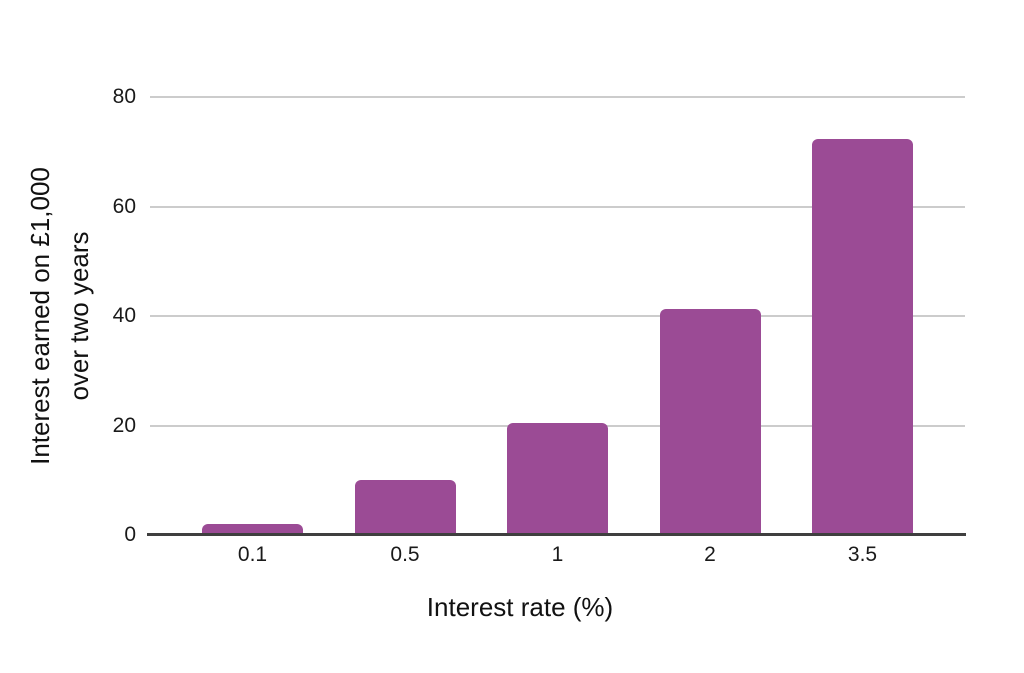 Image resolution: width=1024 pixels, height=673 pixels. Describe the element at coordinates (710, 554) in the screenshot. I see `x-tick-label-2: 2` at that location.